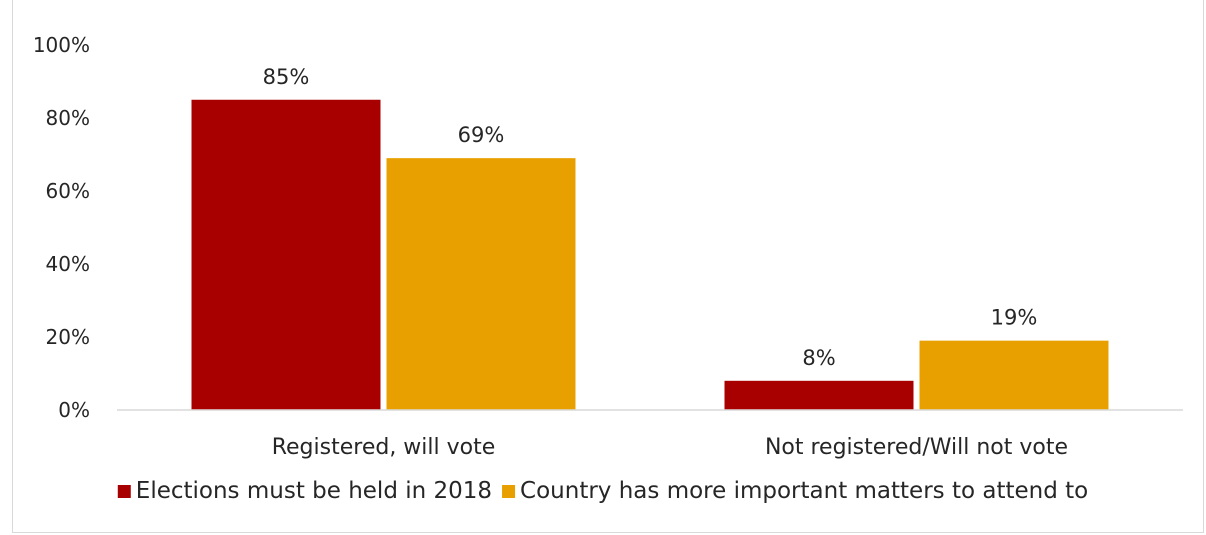 This screenshot has height=535, width=1206. Describe the element at coordinates (68, 264) in the screenshot. I see `y-tick-label: 40%` at that location.